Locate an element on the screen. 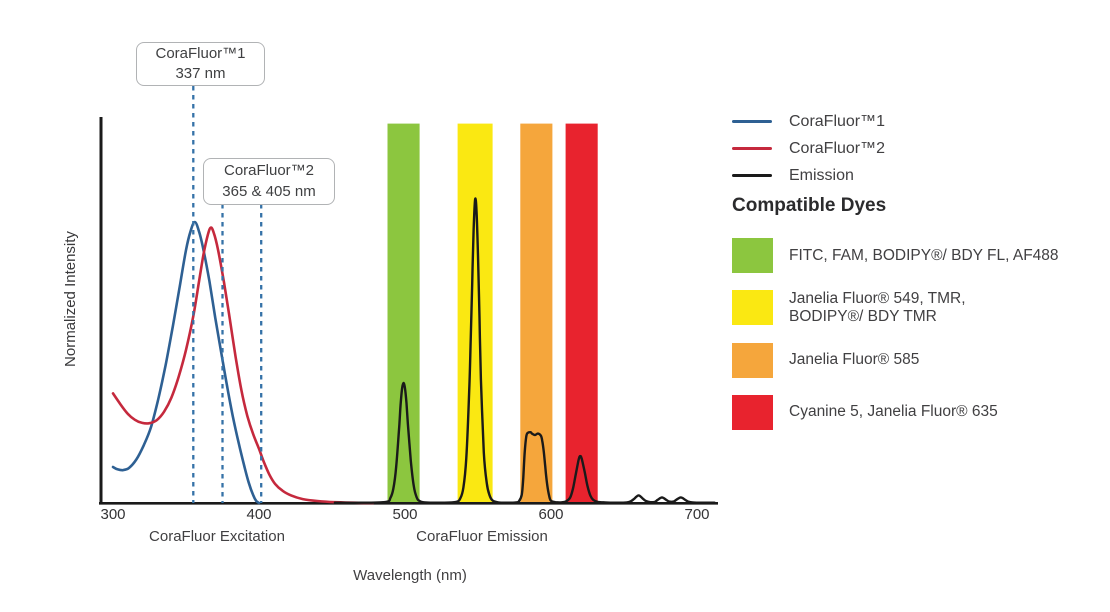 Image resolution: width=1110 pixels, height=612 pixels. dye-row-orange: Janelia Fluor® 585 is located at coordinates (912, 360).